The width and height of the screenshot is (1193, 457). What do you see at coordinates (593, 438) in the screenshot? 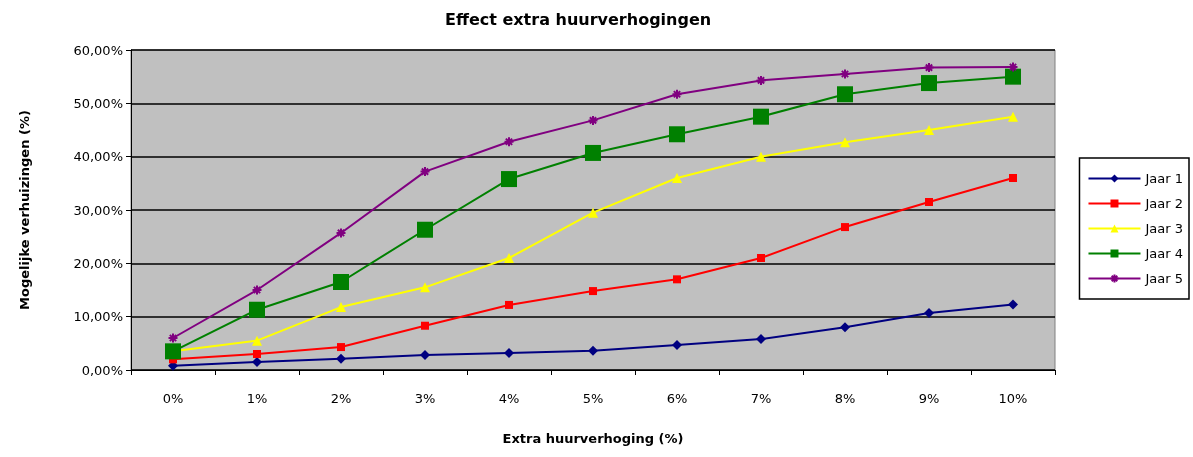
I see `x-axis-title: Extra huurverhoging (%)` at bounding box center [593, 438].